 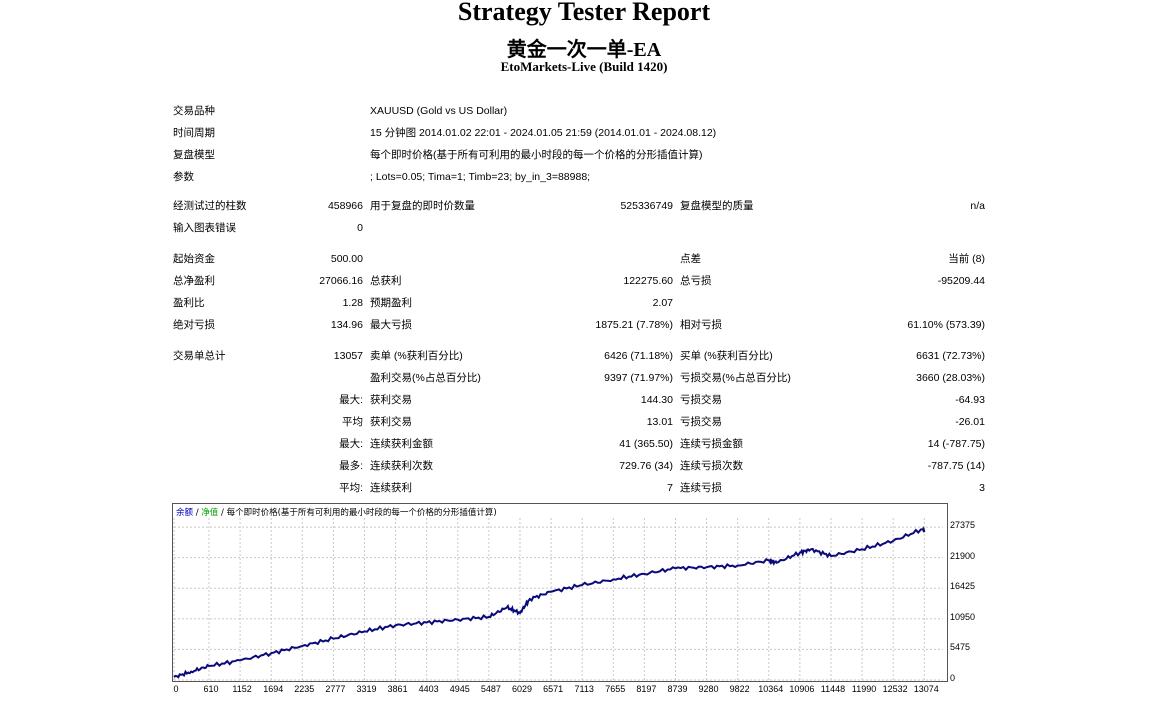 I want to click on ea-name: 黄金一次一单-EA, so click(x=584, y=47).